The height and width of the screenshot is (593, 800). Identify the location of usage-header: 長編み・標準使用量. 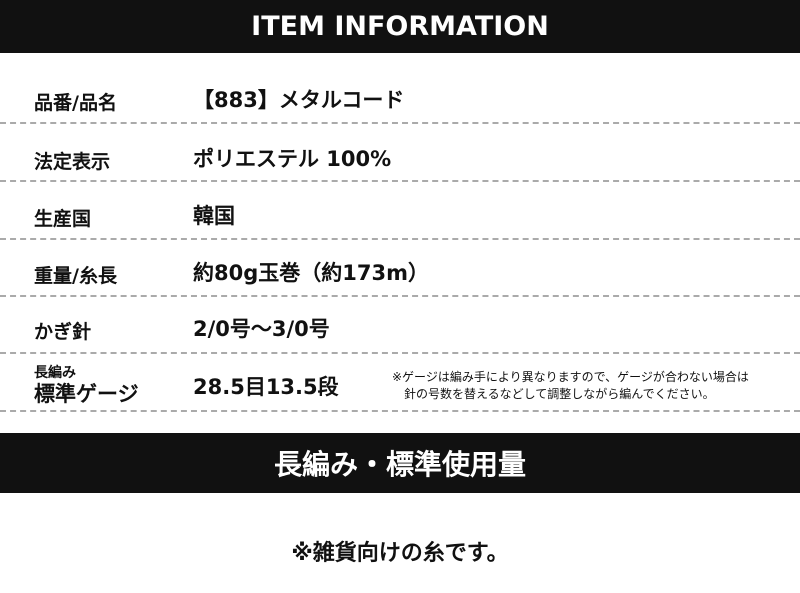
(400, 463).